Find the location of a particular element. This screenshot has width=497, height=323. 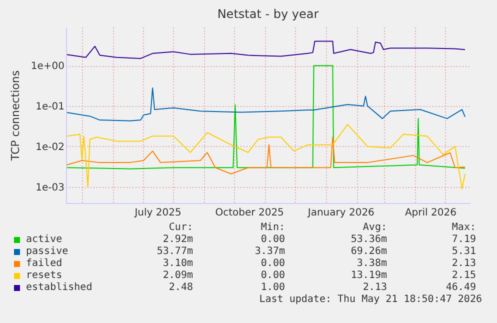

chart-title: Netstat - by year is located at coordinates (268, 14).